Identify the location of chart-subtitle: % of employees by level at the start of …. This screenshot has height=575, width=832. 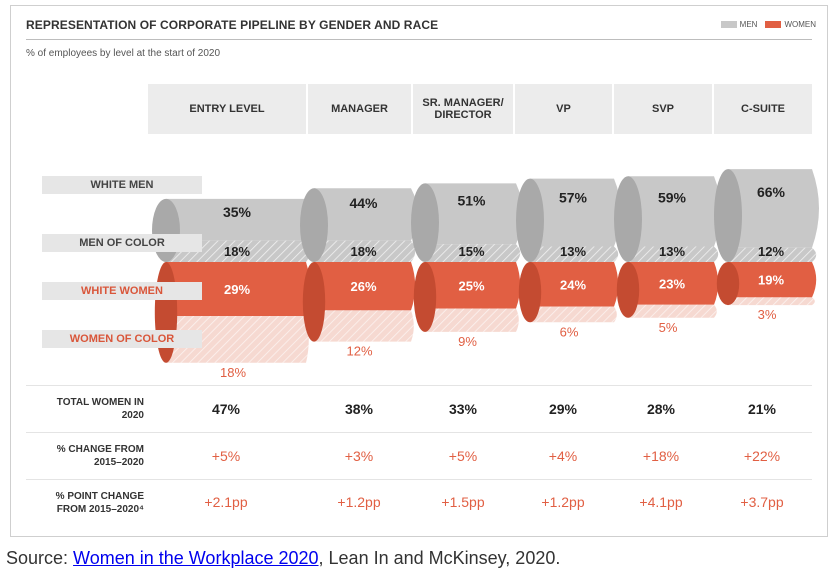
(123, 53).